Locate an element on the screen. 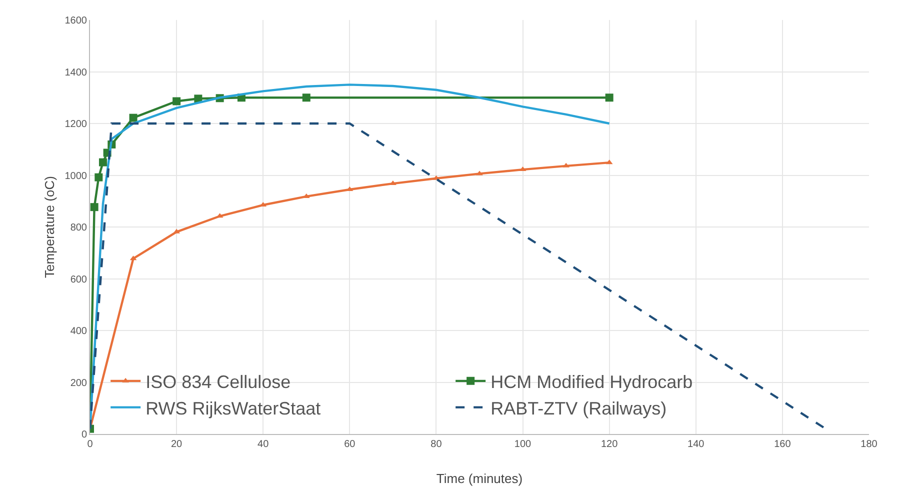 This screenshot has height=504, width=909. legend-label: RWS RijksWaterStaat is located at coordinates (233, 408).